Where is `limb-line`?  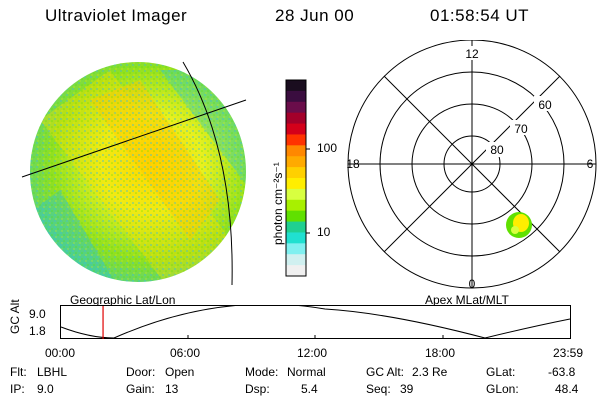
limb-line is located at coordinates (207, 173).